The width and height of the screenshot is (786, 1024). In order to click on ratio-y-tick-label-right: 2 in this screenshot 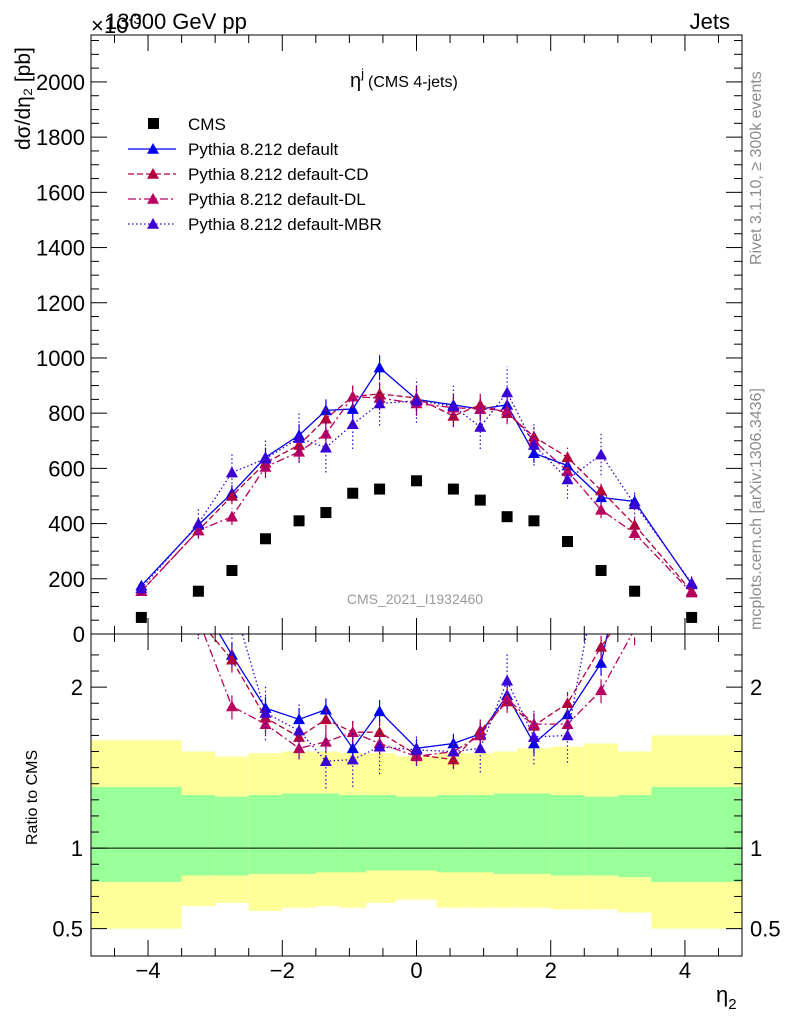, I will do `click(756, 687)`.